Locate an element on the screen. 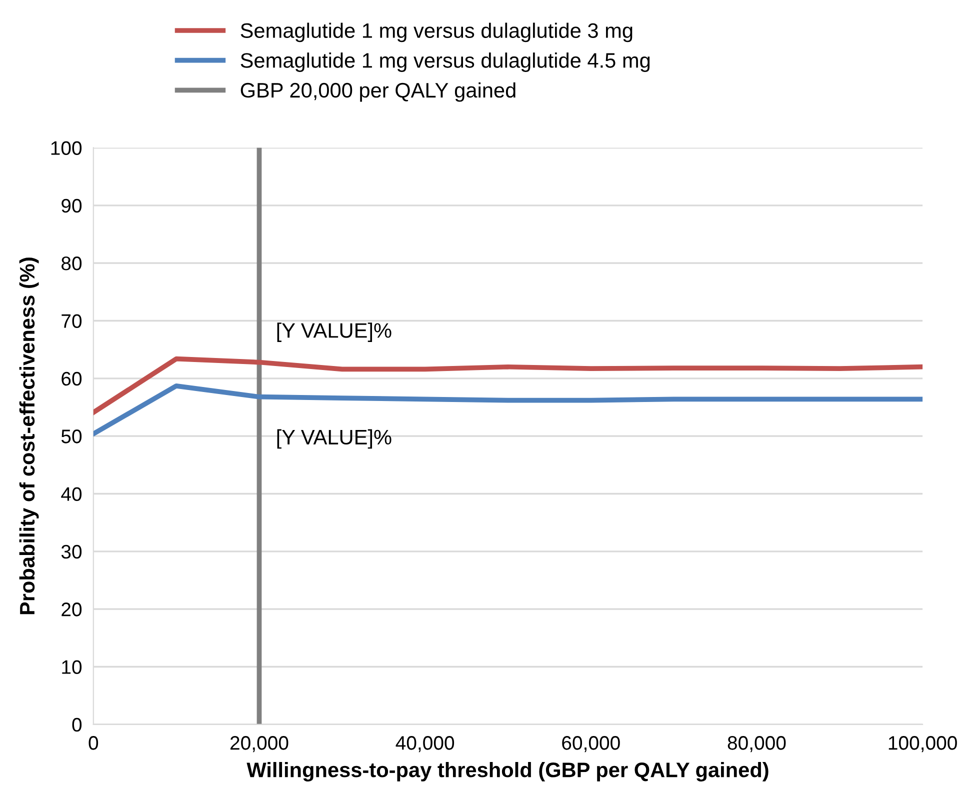 This screenshot has height=790, width=963. legend-label: Semaglutide 1 mg versus dulaglutide 3 mg is located at coordinates (436, 32).